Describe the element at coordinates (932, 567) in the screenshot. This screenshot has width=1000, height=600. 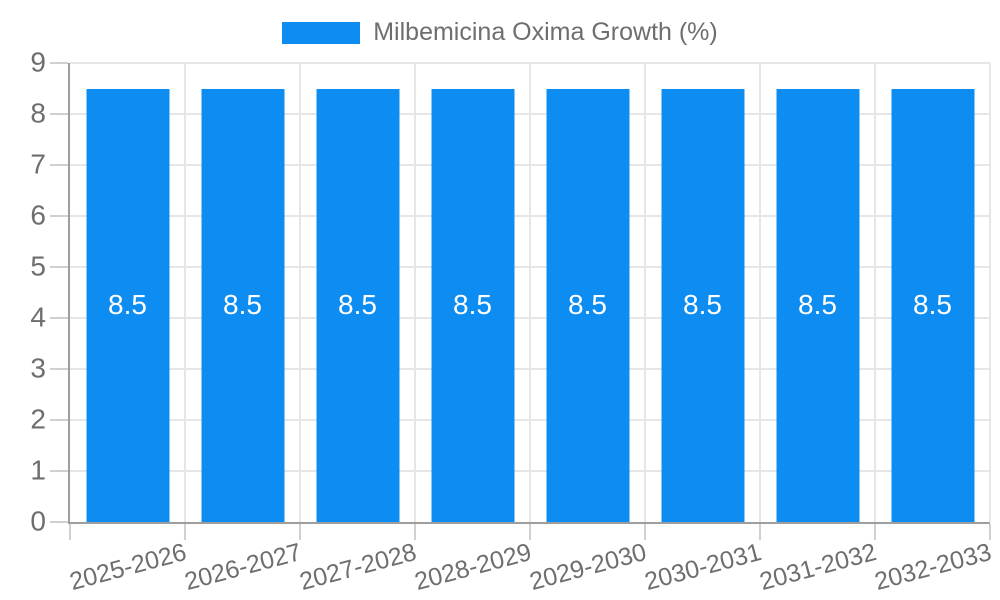
I see `x-axis-tick-label: 2032-2033` at that location.